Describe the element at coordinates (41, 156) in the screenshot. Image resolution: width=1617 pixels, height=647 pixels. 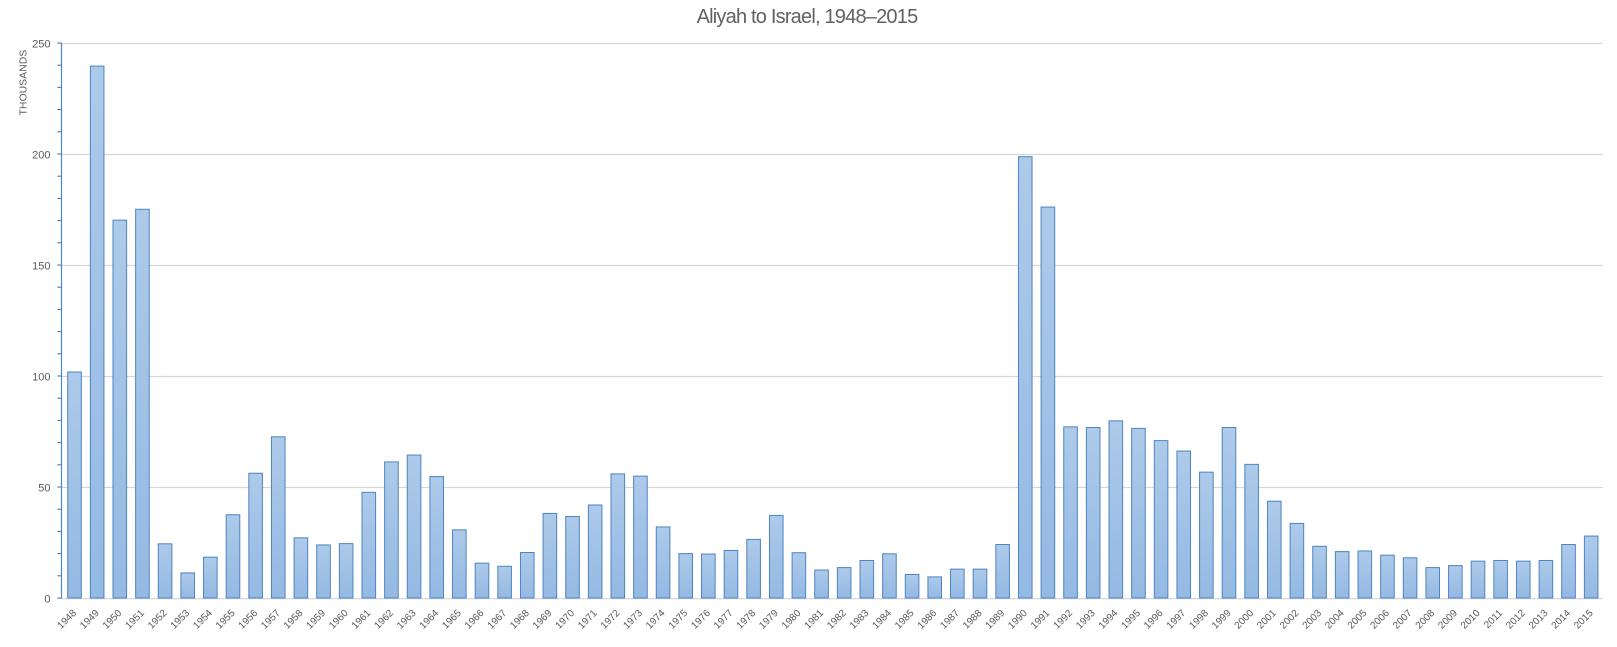
I see `svg-text: 200` at that location.